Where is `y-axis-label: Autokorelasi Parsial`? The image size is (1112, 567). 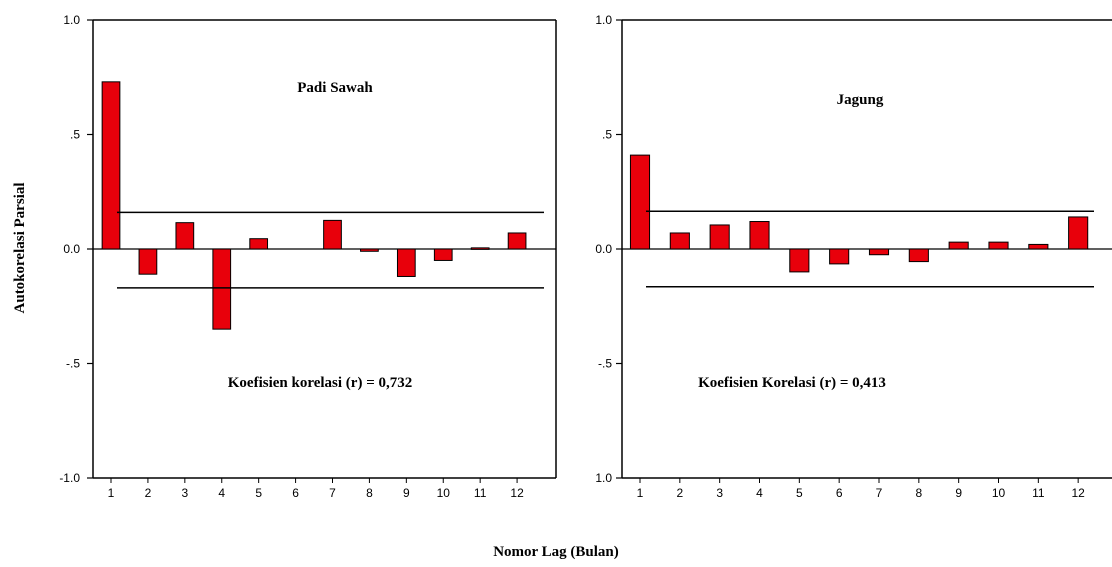 y-axis-label: Autokorelasi Parsial is located at coordinates (20, 248).